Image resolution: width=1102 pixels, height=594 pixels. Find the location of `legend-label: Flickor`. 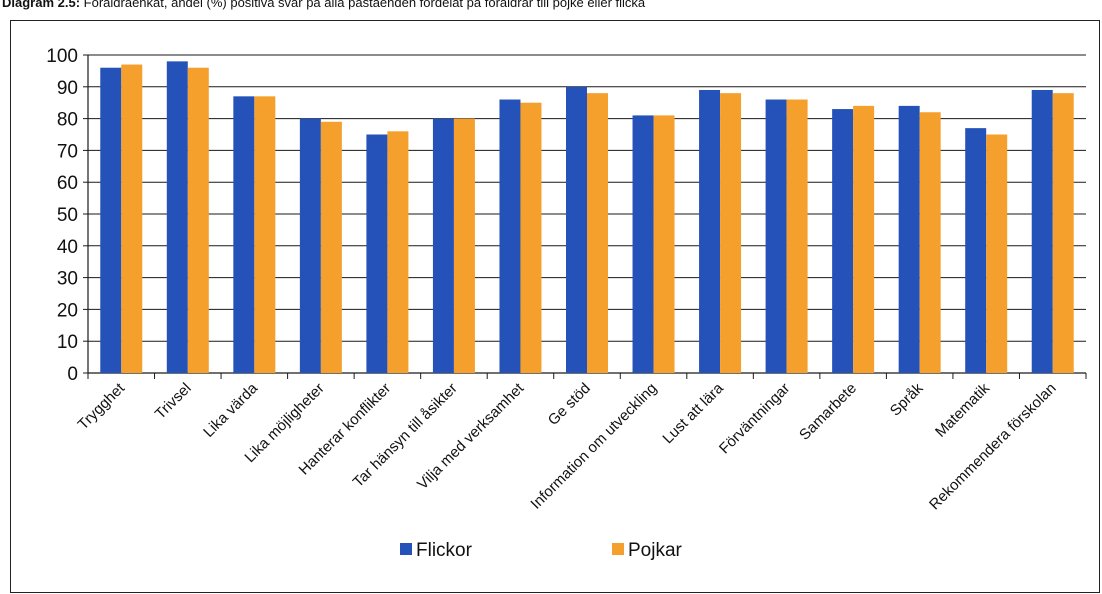

legend-label: Flickor is located at coordinates (444, 550).